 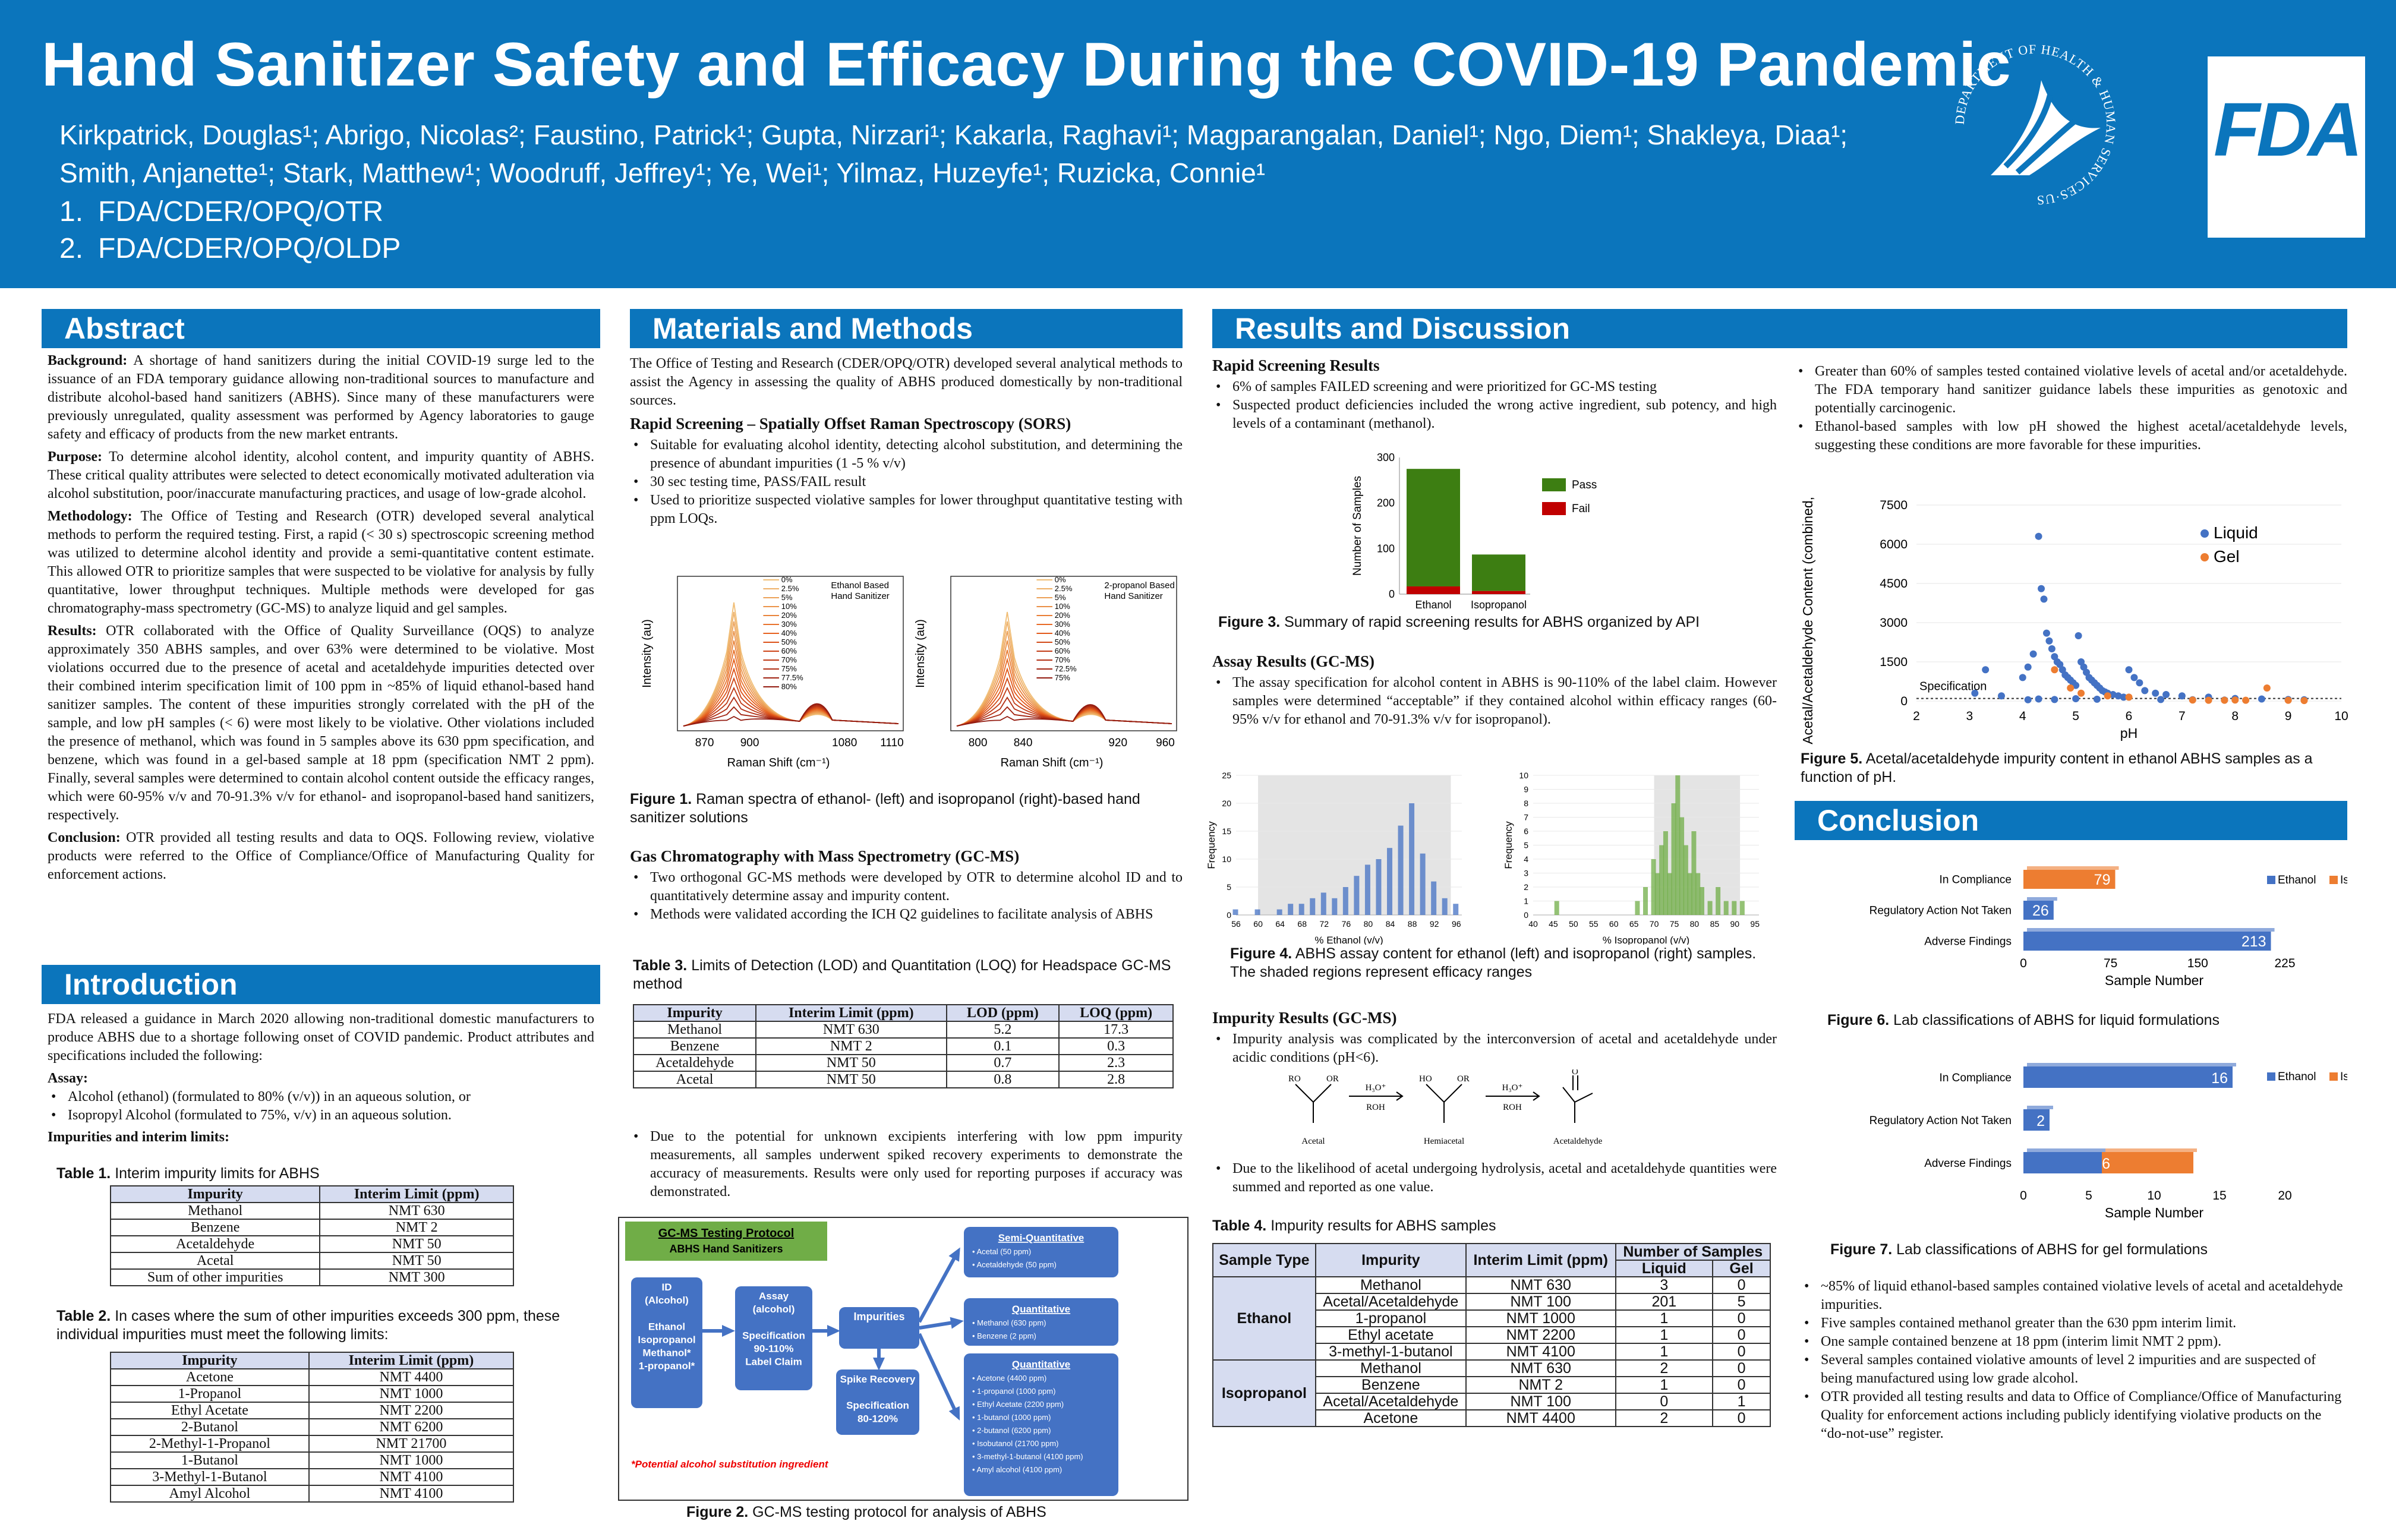 What do you see at coordinates (1239, 1225) in the screenshot?
I see `caption-label: Table 4.` at bounding box center [1239, 1225].